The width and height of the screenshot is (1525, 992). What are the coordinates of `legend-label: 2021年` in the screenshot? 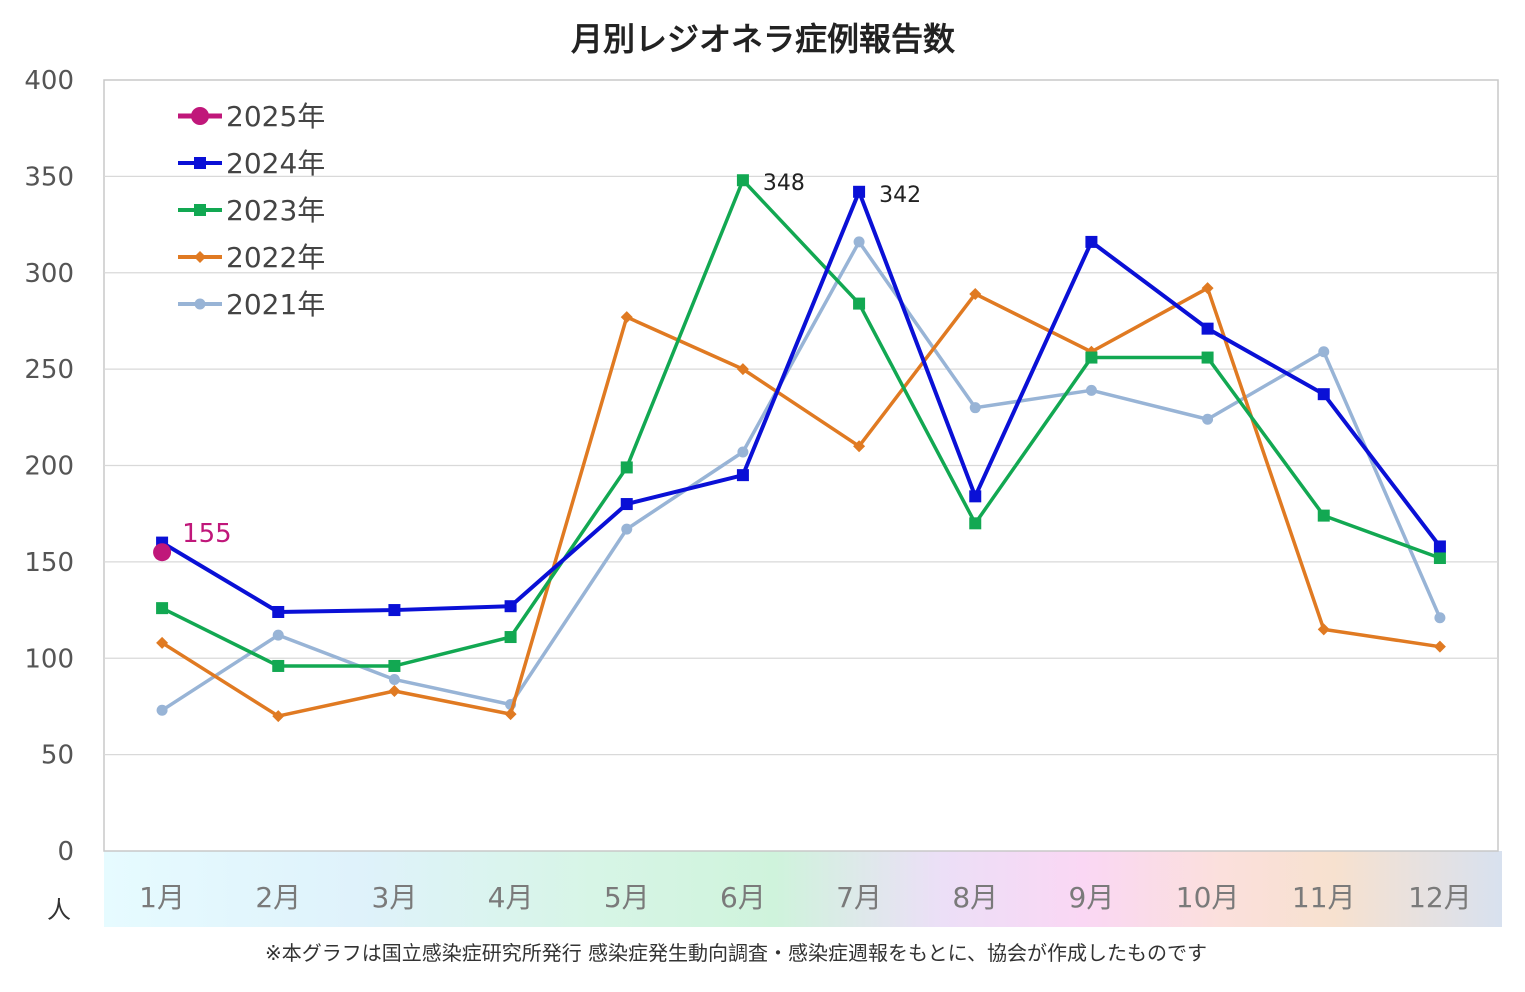 It's located at (275, 304).